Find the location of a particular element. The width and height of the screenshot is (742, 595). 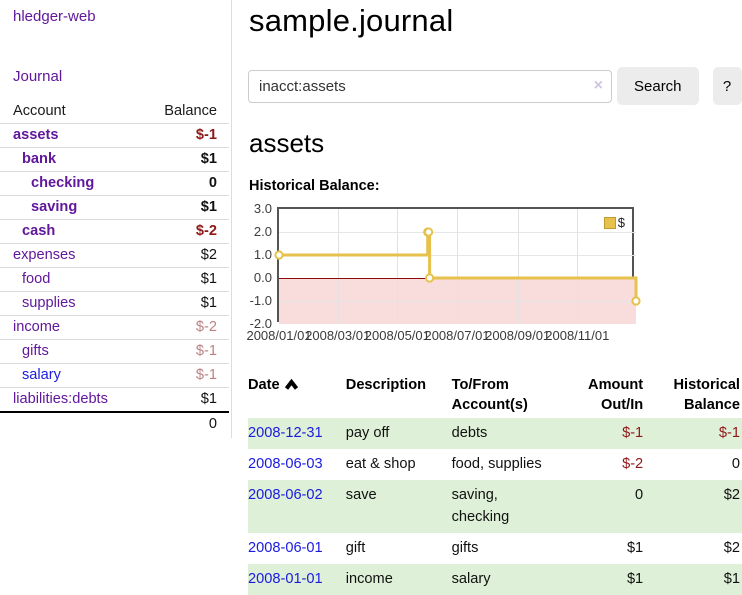

account-row: checking 0 is located at coordinates (114, 183).